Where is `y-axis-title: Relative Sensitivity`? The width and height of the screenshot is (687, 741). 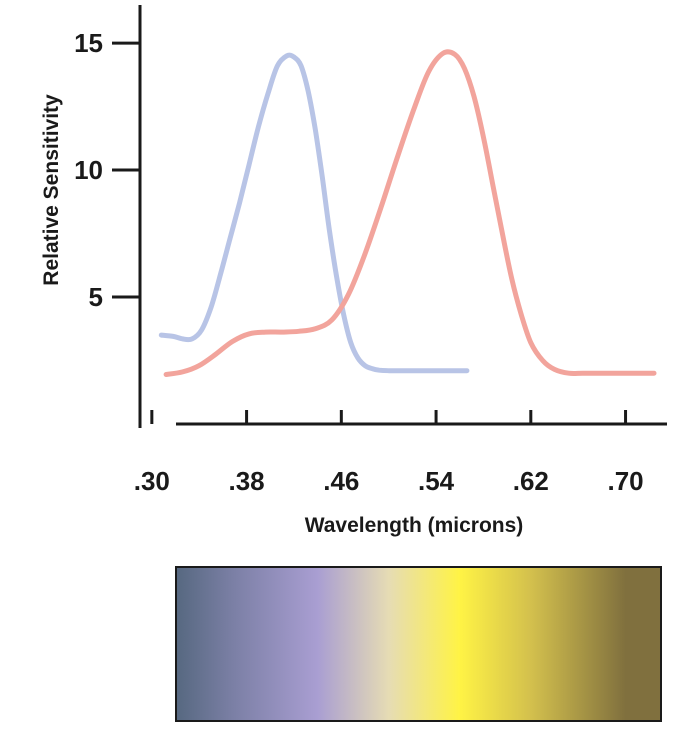 y-axis-title: Relative Sensitivity is located at coordinates (51, 190).